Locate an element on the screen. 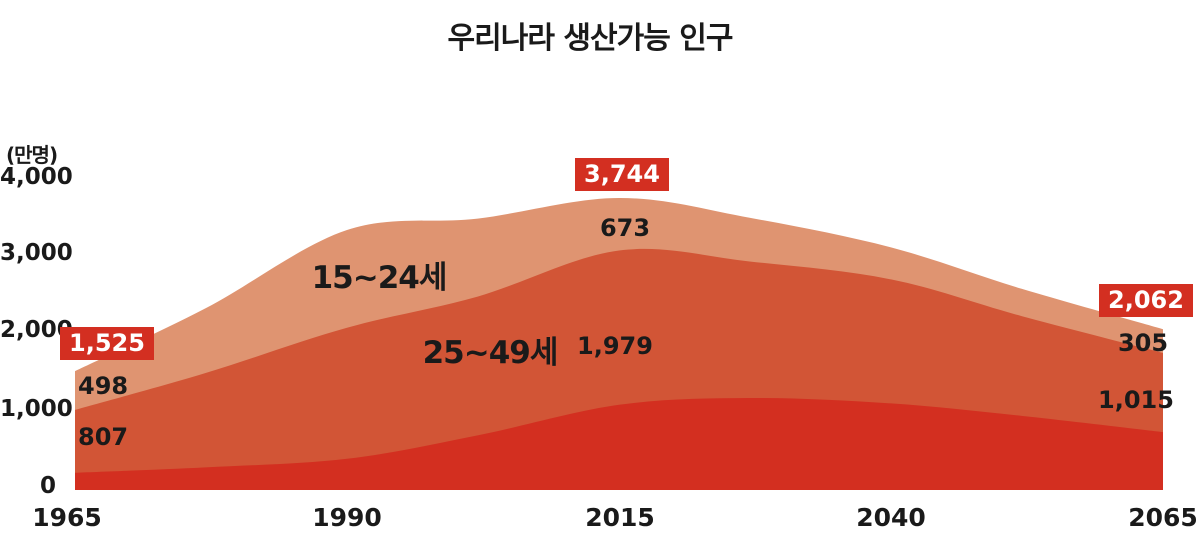 This screenshot has width=1200, height=545. value-15-24-2065: 305 is located at coordinates (1143, 343).